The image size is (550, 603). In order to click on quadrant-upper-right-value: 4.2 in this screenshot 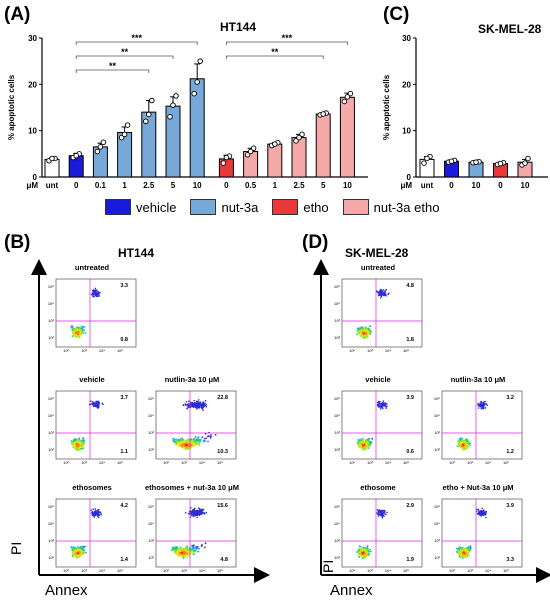, I will do `click(124, 506)`.